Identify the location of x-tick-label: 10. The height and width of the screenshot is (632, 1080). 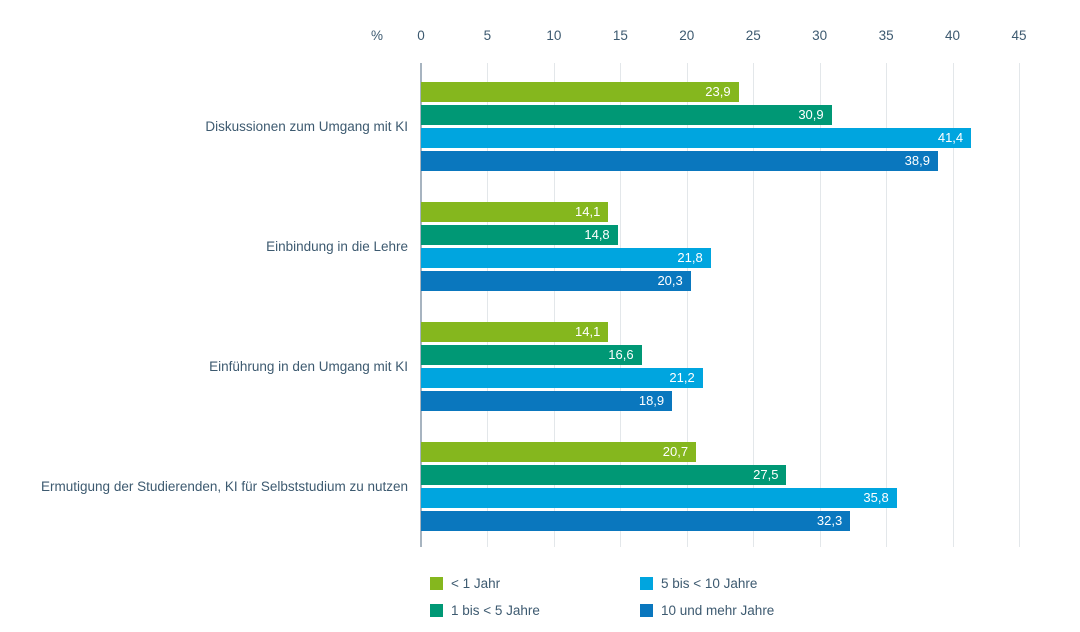
(554, 35).